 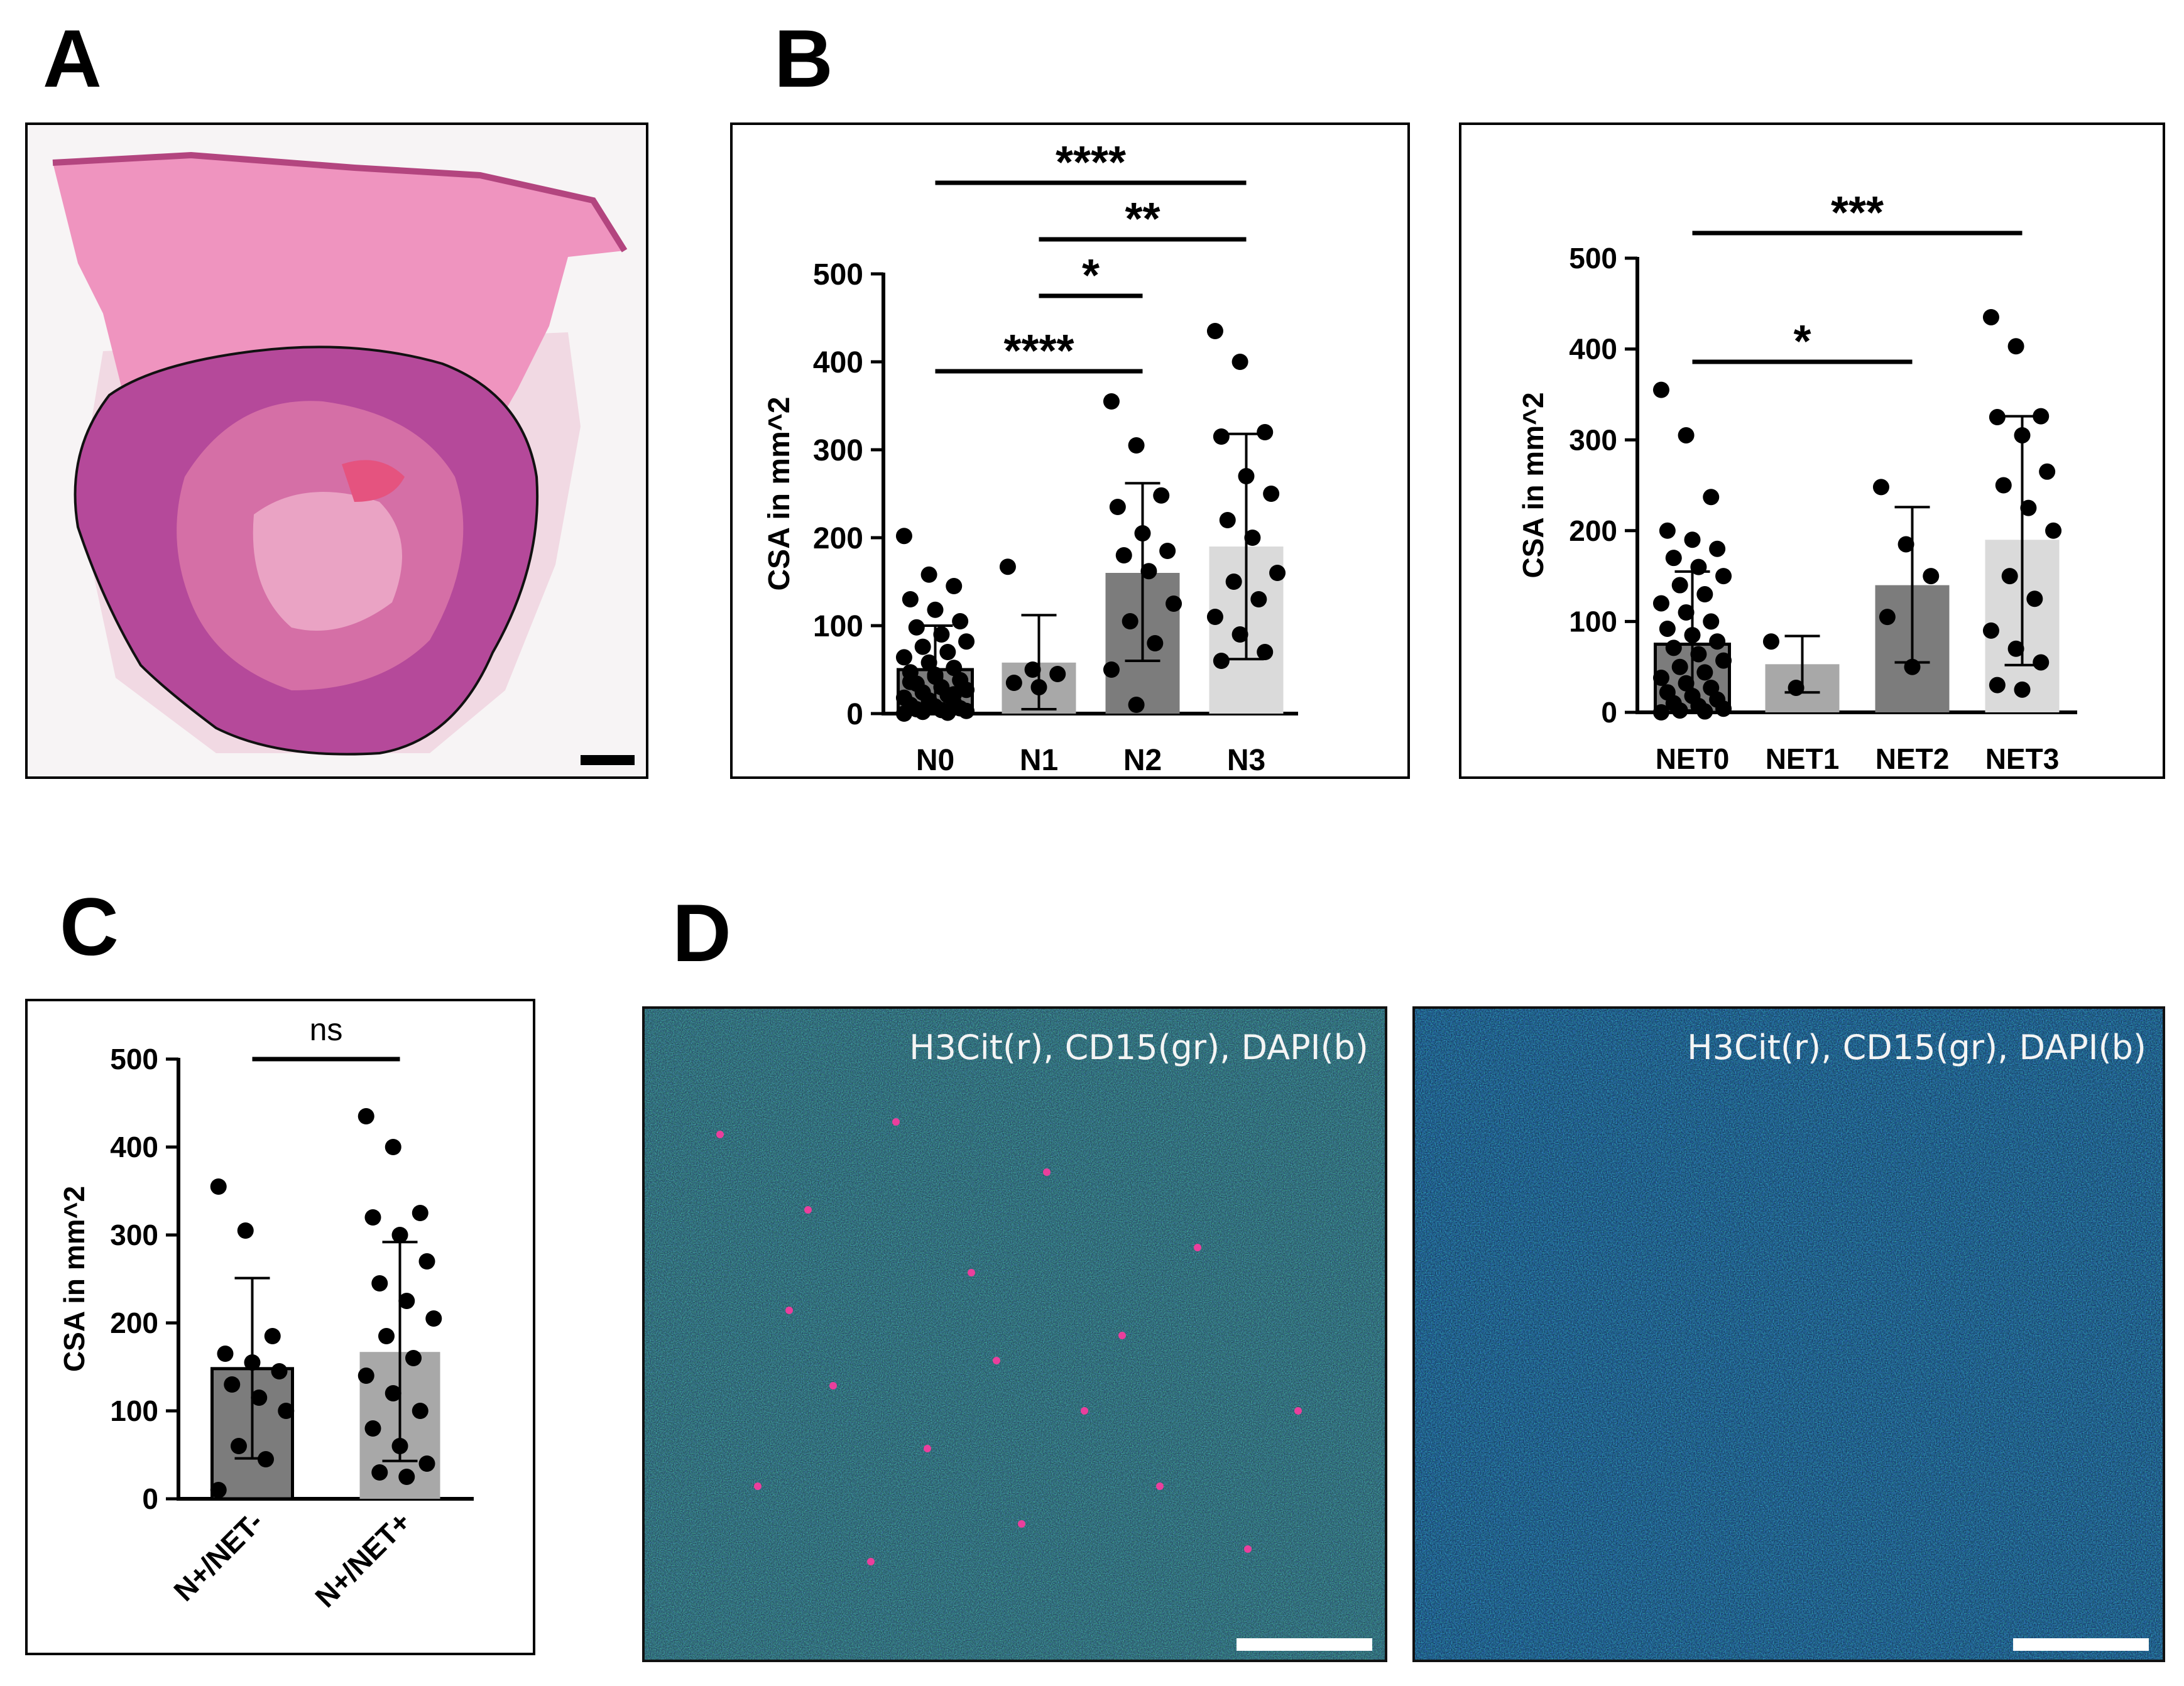 What do you see at coordinates (1091, 276) in the screenshot?
I see `significance-label: *` at bounding box center [1091, 276].